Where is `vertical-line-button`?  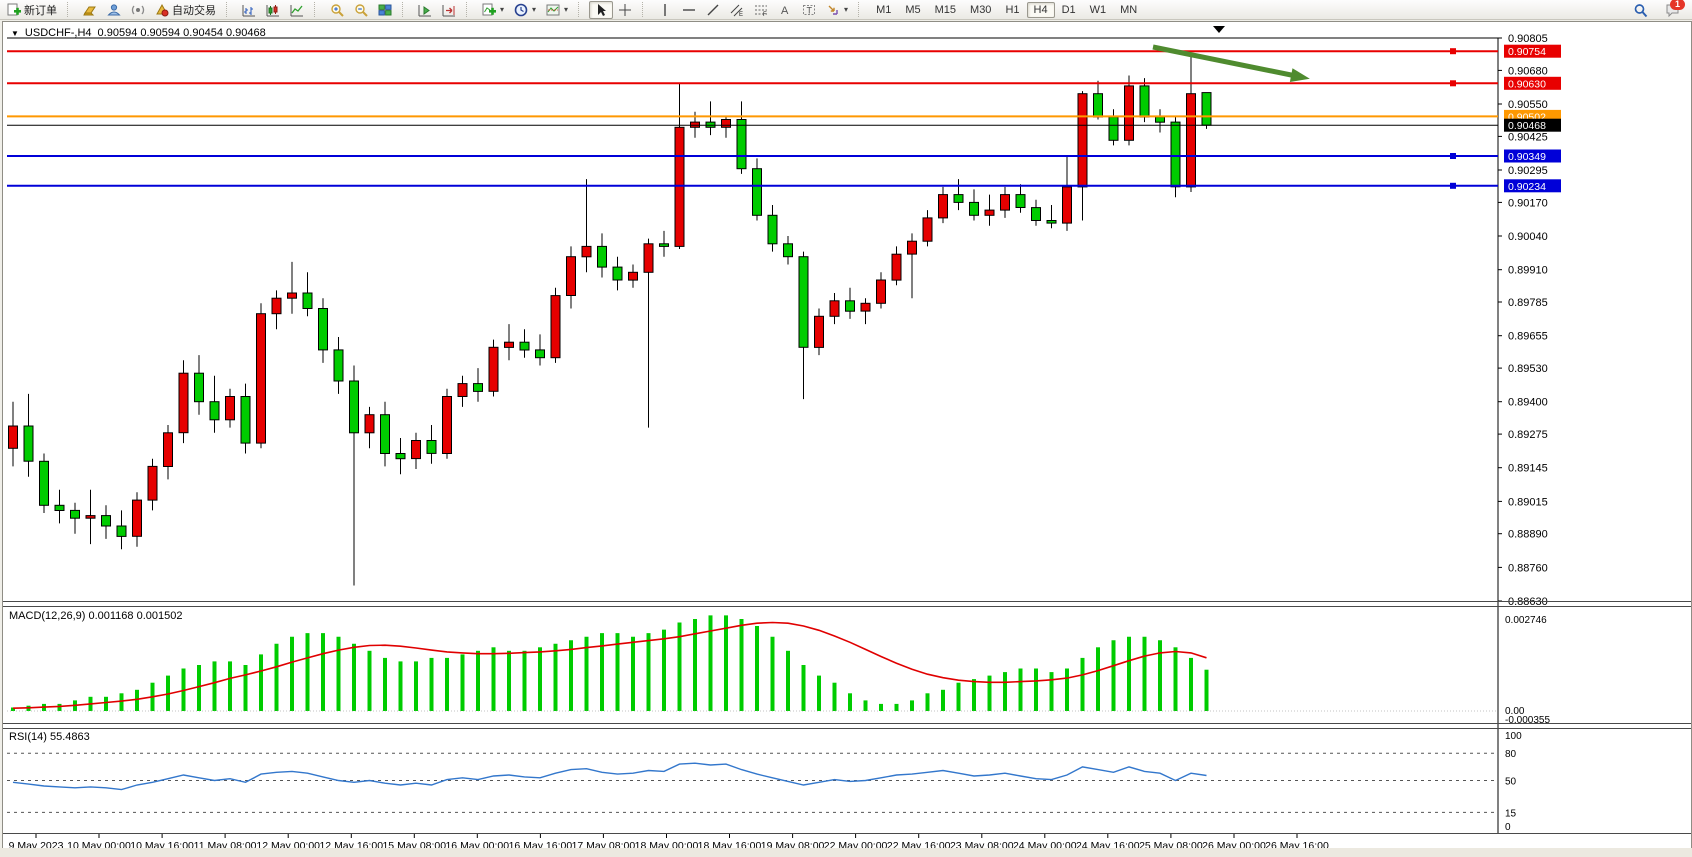
vertical-line-button is located at coordinates (665, 10).